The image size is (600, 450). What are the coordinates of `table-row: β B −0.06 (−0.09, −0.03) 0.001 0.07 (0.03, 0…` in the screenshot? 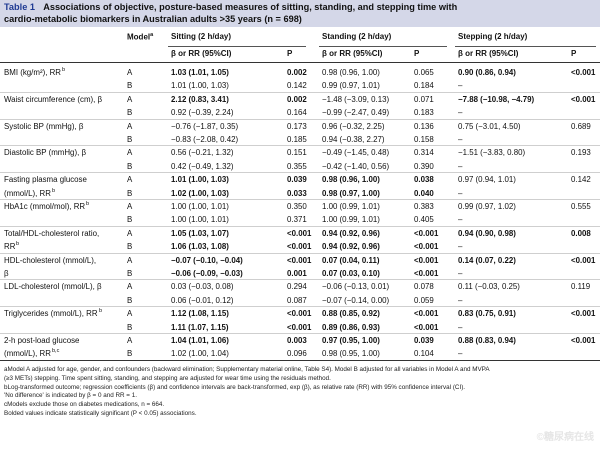 It's located at (300, 273).